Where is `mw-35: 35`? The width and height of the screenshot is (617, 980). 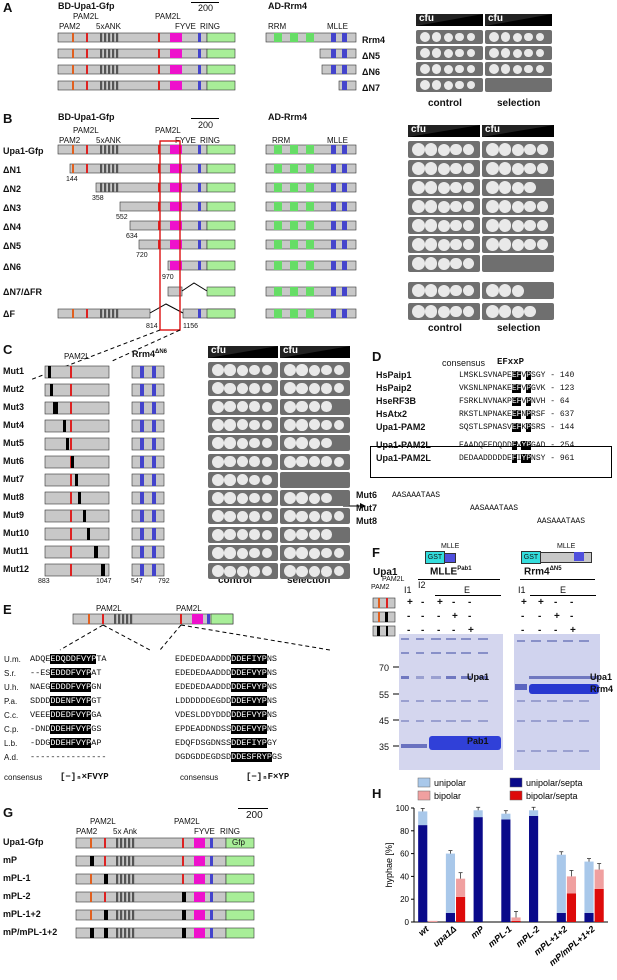 mw-35: 35 is located at coordinates (384, 747).